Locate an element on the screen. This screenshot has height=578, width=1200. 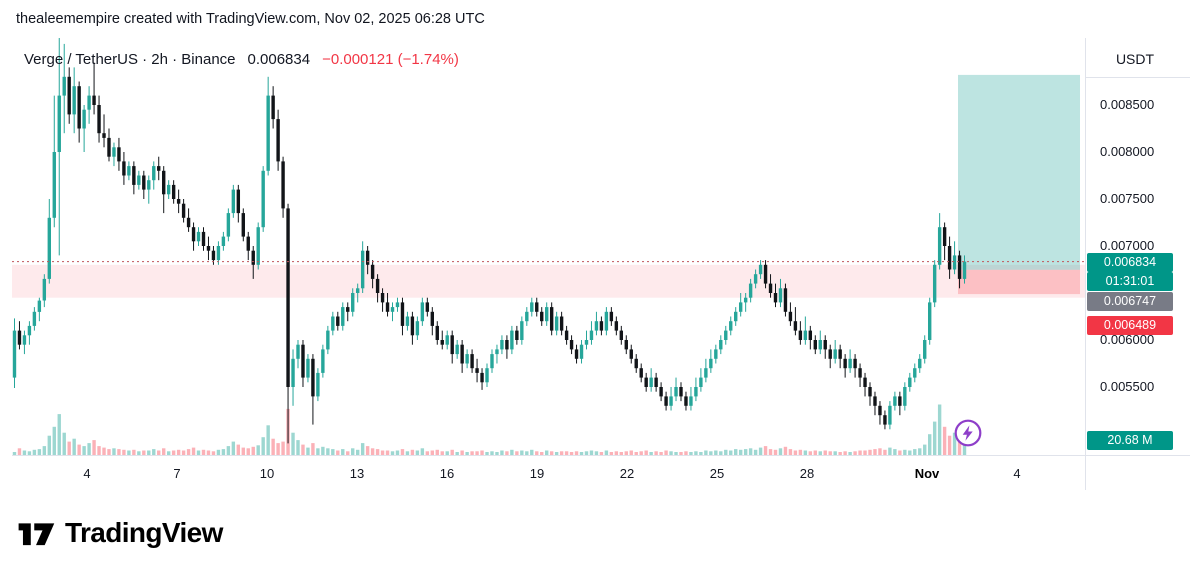
price-change-value: −0.000121 (−1.74%) is located at coordinates (390, 59).